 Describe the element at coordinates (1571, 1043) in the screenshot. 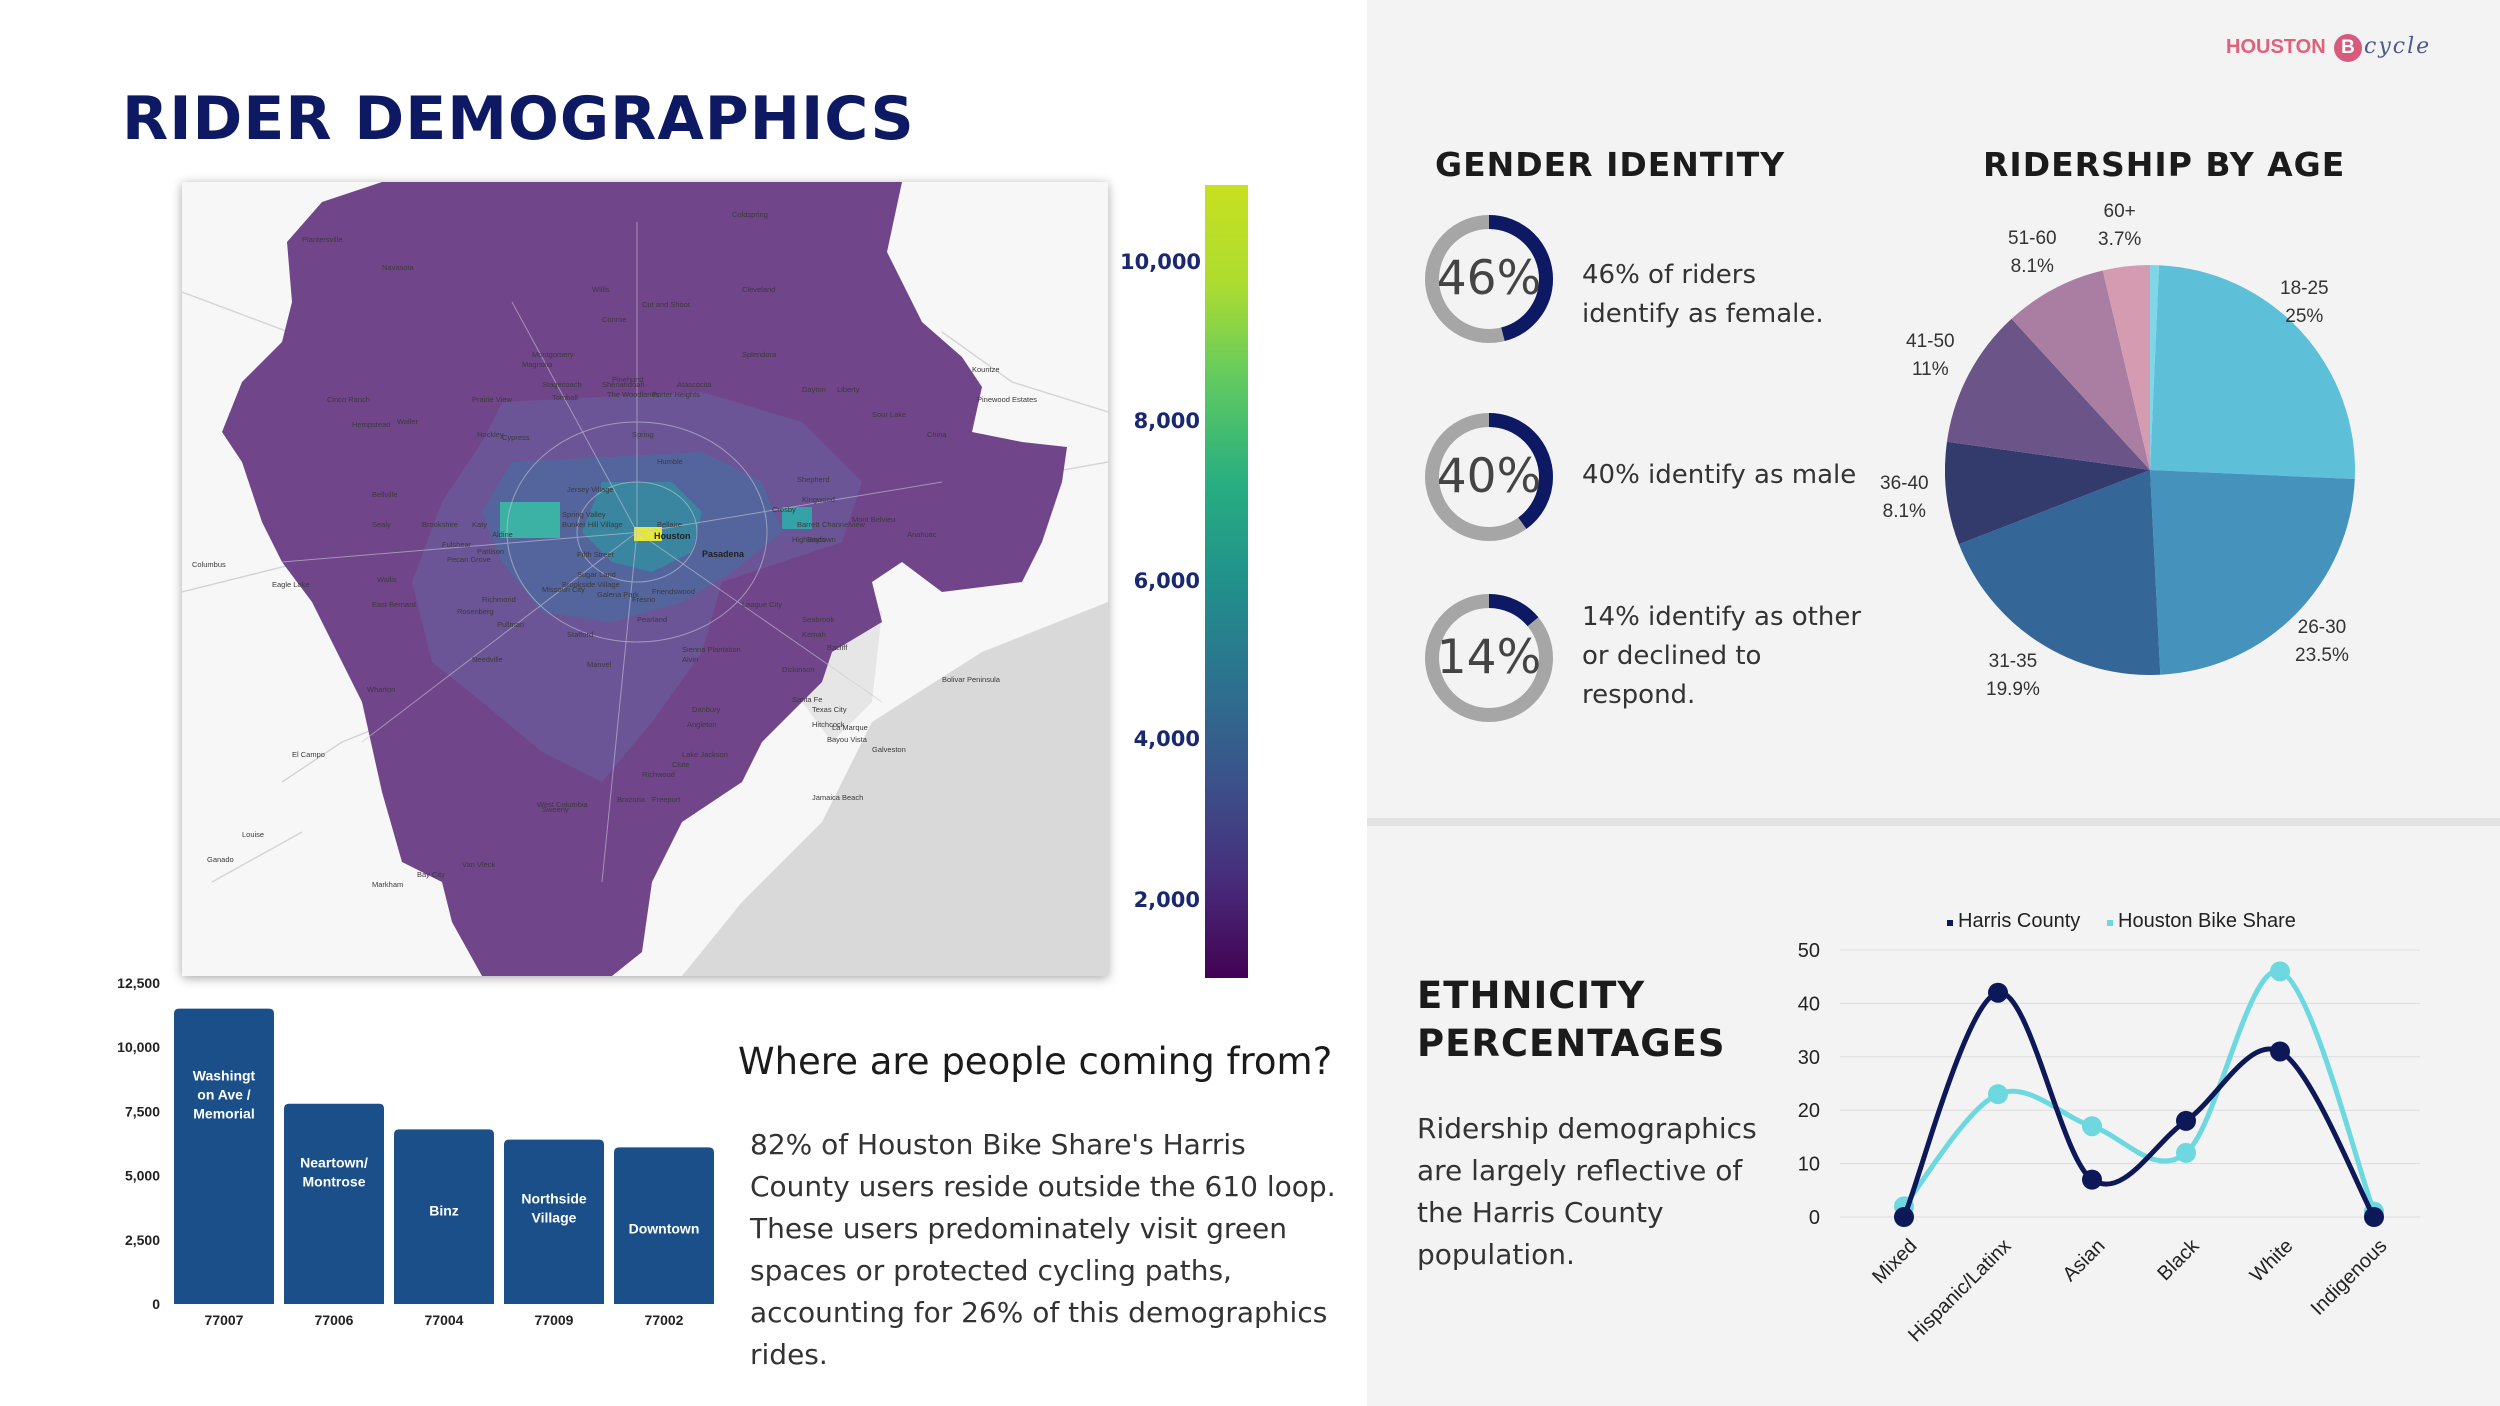

I see `ethnicity-heading-line: PERCENTAGES` at that location.